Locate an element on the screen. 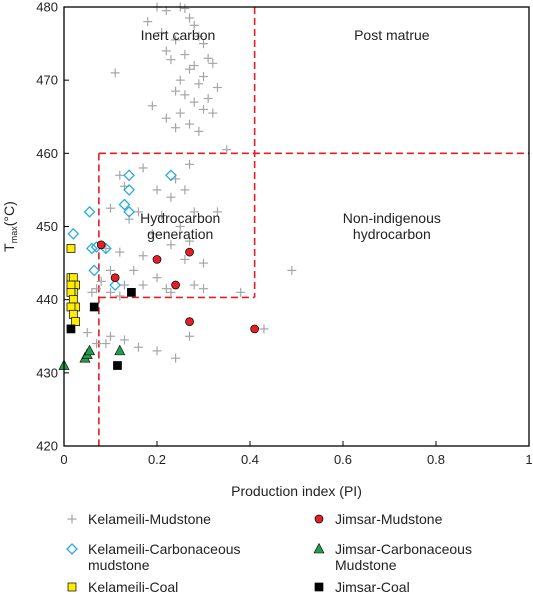  y-tick-label: 470 is located at coordinates (47, 80).